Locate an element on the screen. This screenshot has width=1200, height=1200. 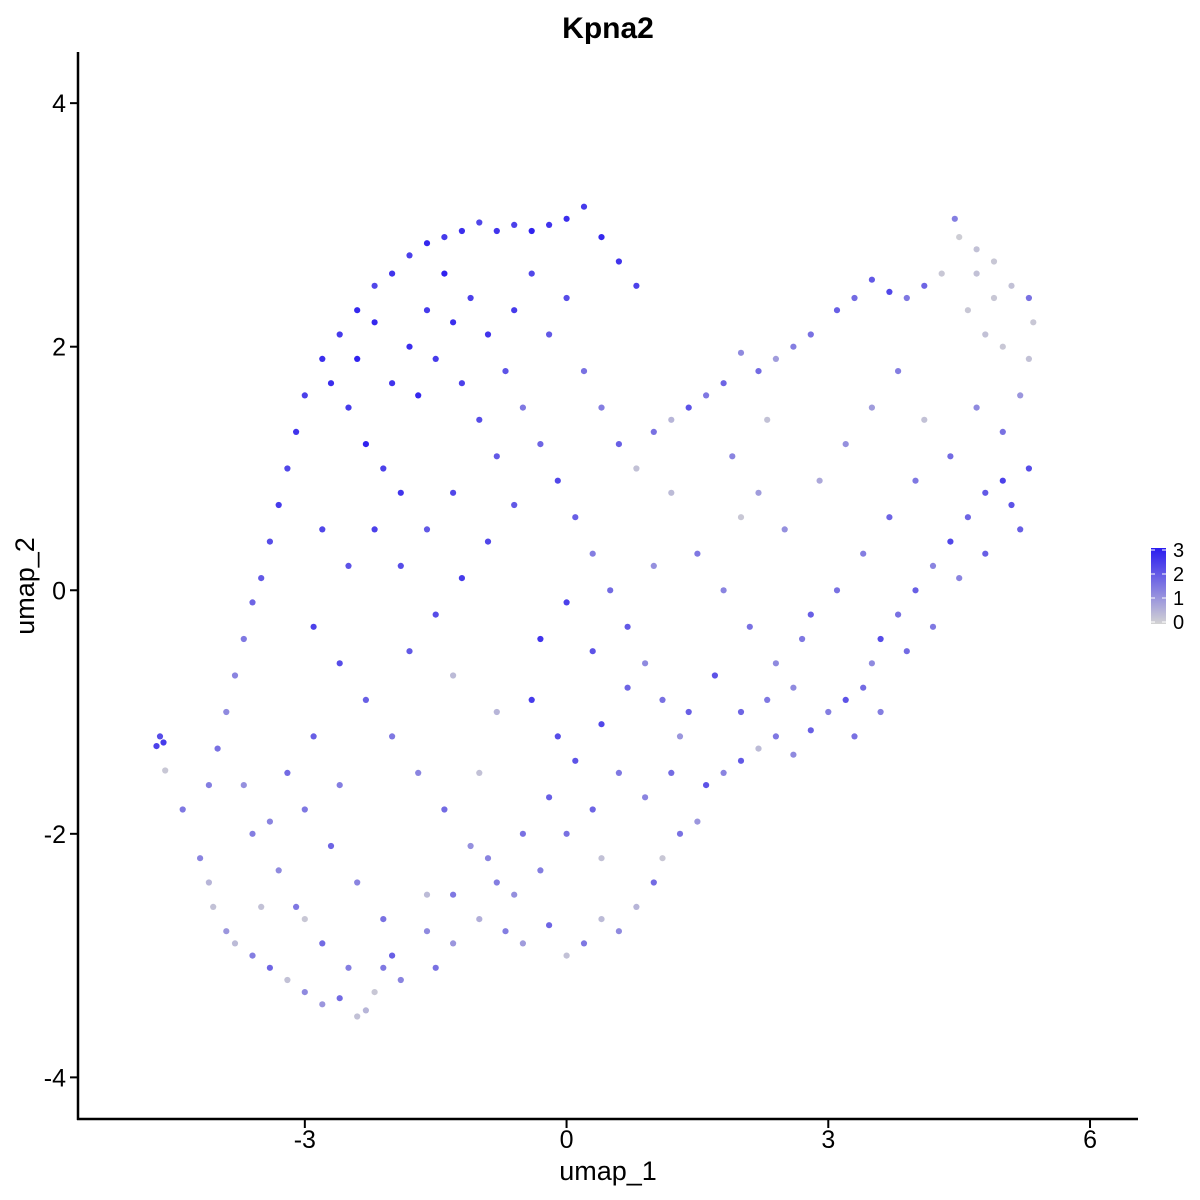
colorbar-tick-label: 3 is located at coordinates (1178, 551).